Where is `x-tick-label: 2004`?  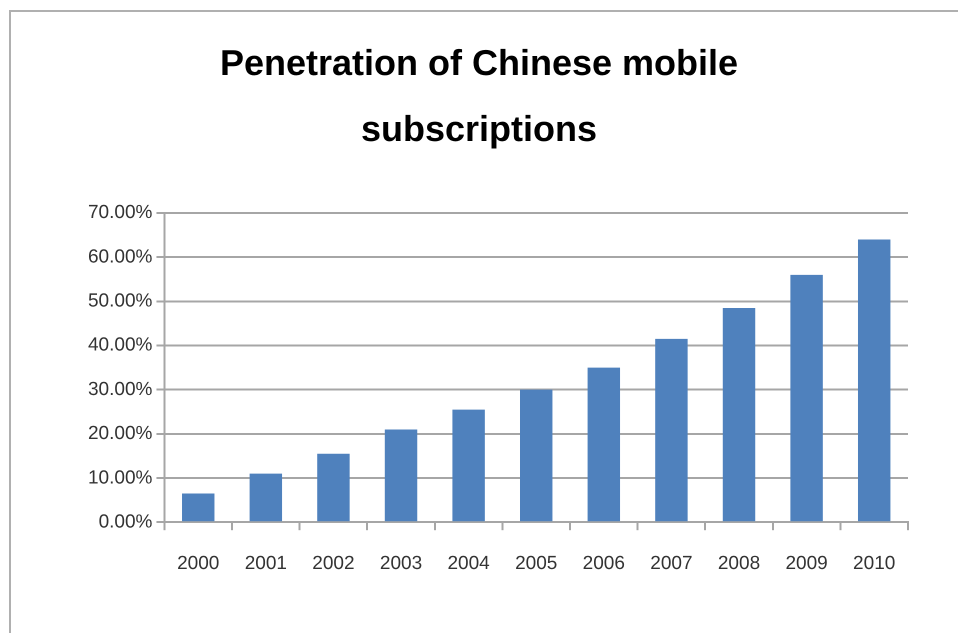 x-tick-label: 2004 is located at coordinates (468, 563).